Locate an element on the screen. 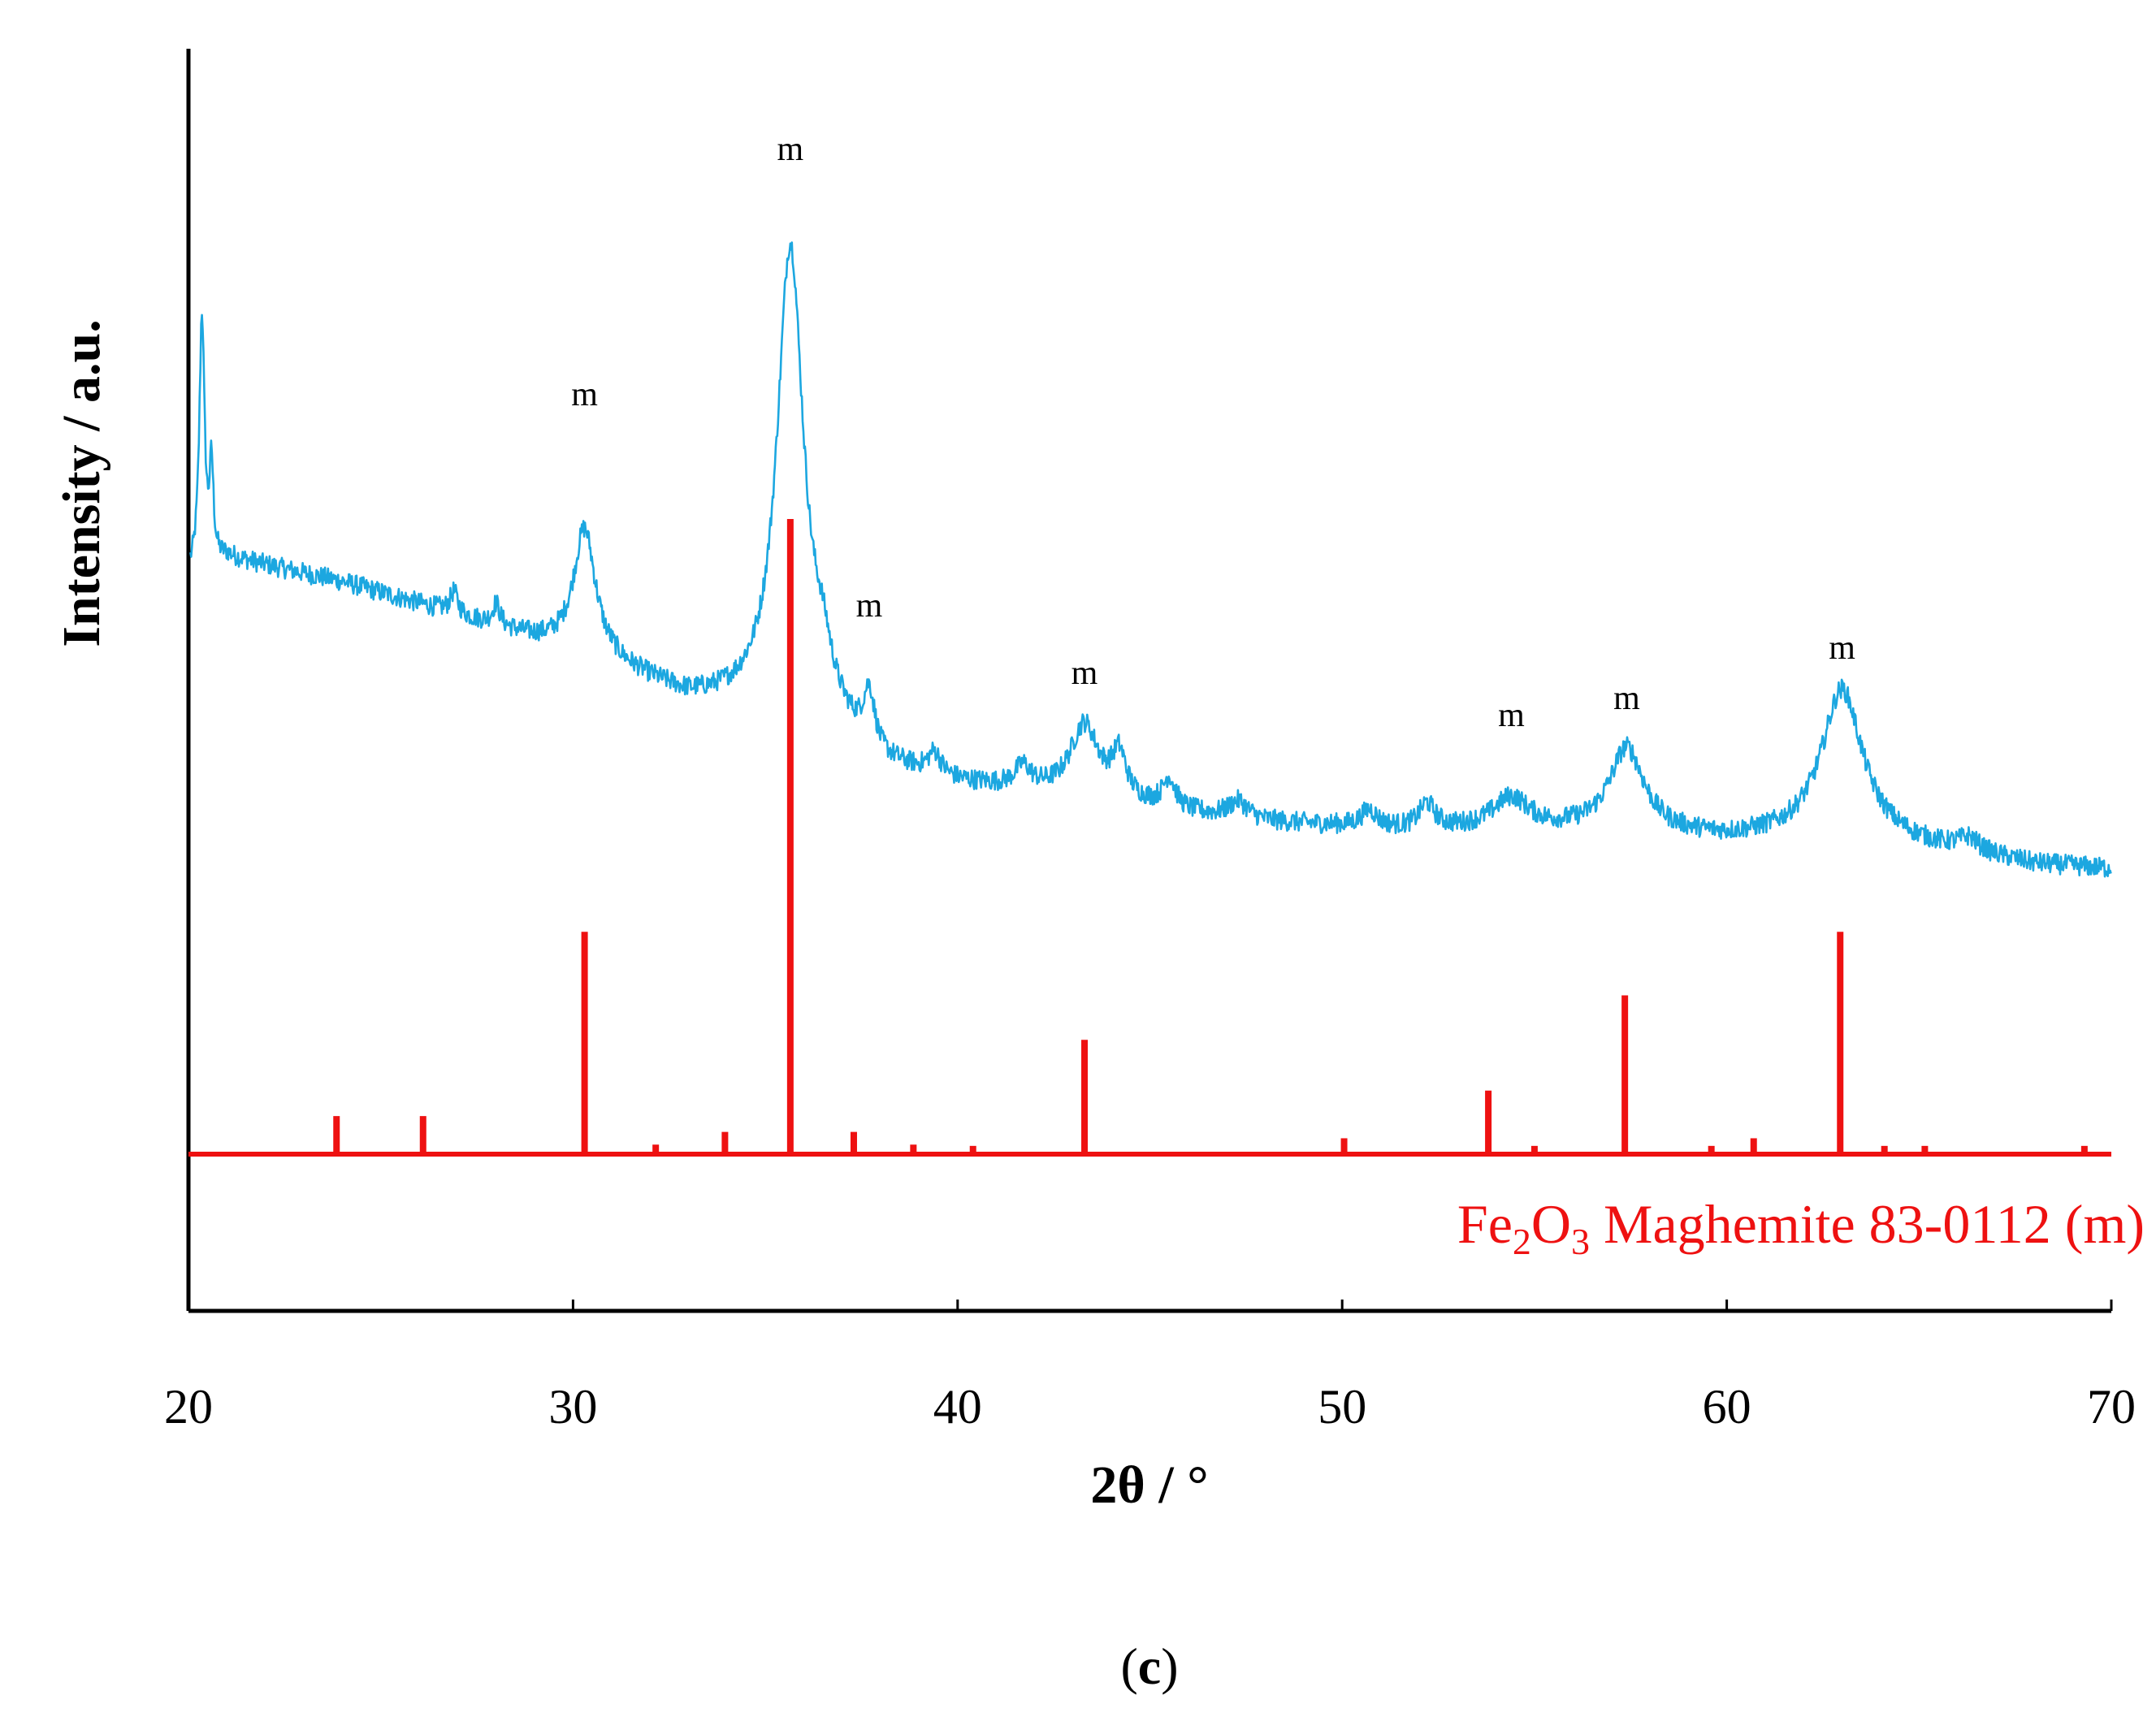  reference-legend: Fe2O3 Maghemite 83-0112 (m) is located at coordinates (1801, 1227).